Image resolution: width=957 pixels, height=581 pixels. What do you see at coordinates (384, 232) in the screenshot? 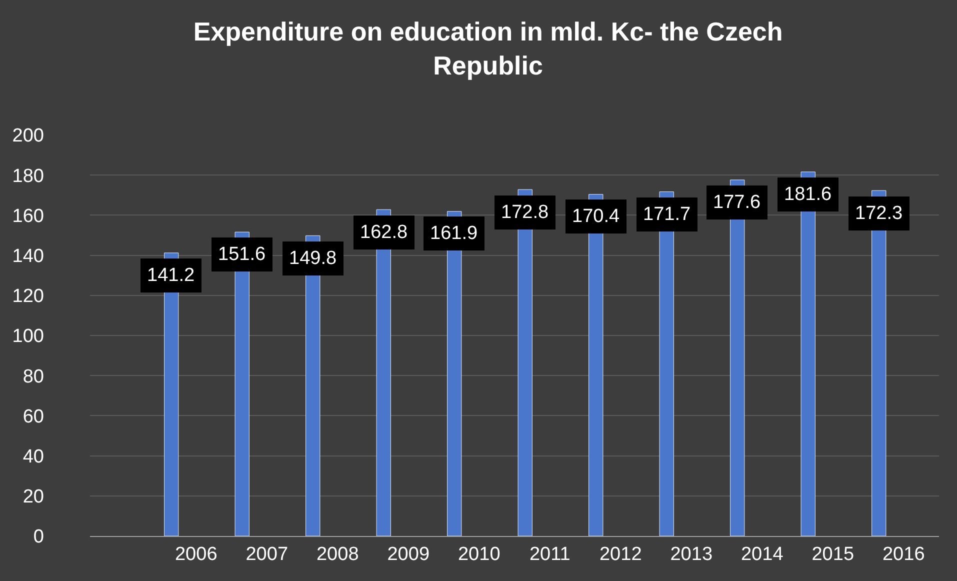
I see `data-label: 162.8` at bounding box center [384, 232].